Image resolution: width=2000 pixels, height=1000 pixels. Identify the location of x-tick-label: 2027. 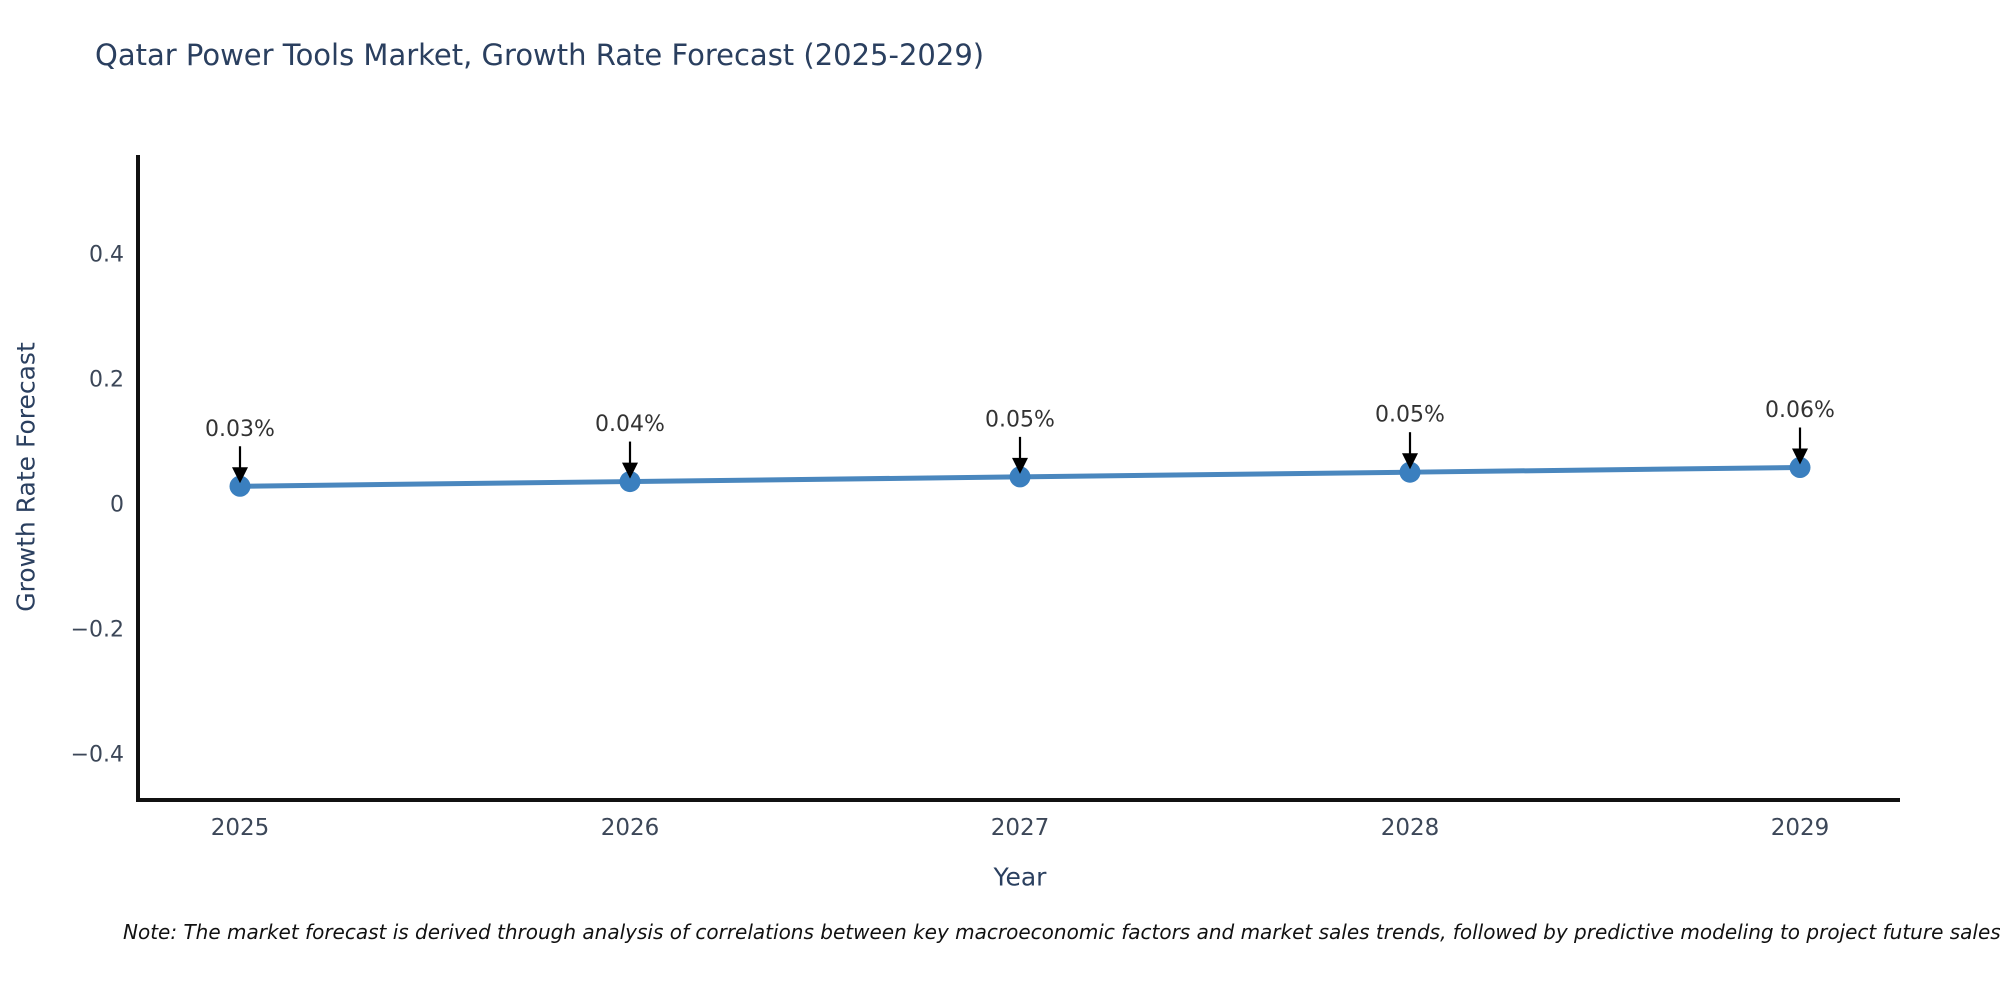
(1020, 828).